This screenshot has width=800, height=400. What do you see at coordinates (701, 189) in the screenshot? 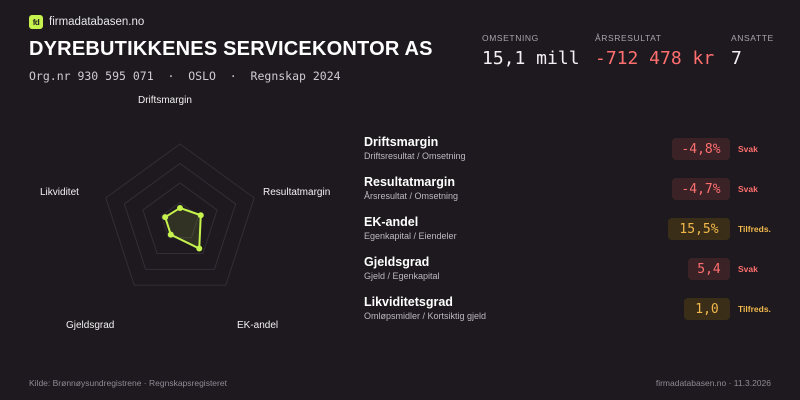
I see `metric-value-badge: -4,7%` at bounding box center [701, 189].